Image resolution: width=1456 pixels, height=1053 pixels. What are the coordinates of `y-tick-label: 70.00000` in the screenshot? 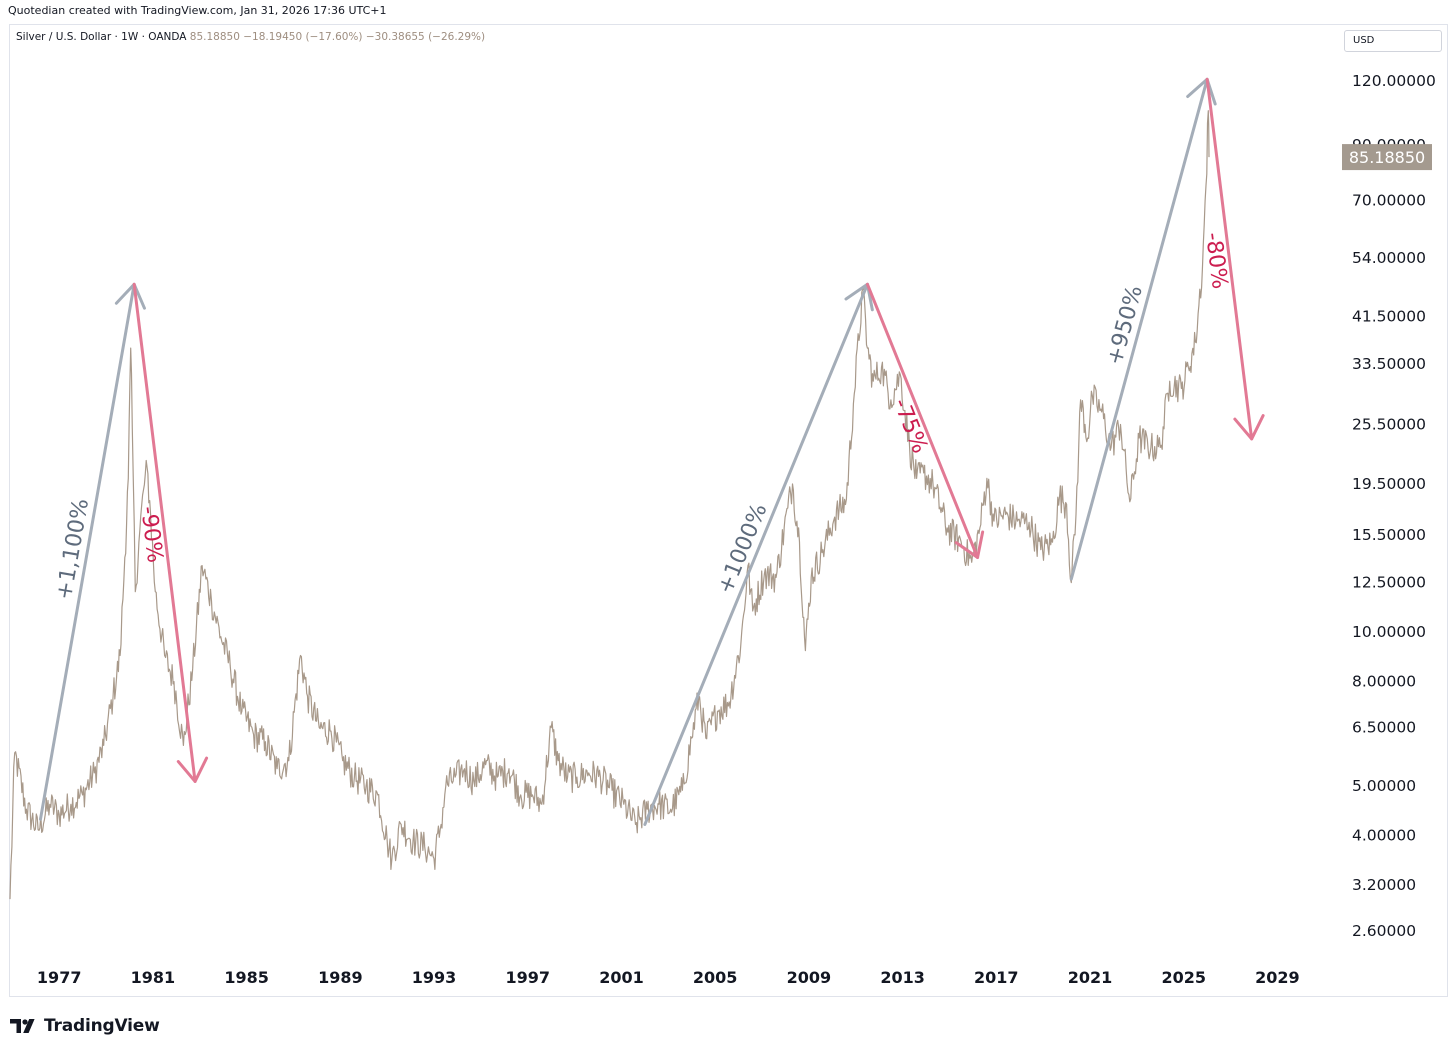 It's located at (1389, 201).